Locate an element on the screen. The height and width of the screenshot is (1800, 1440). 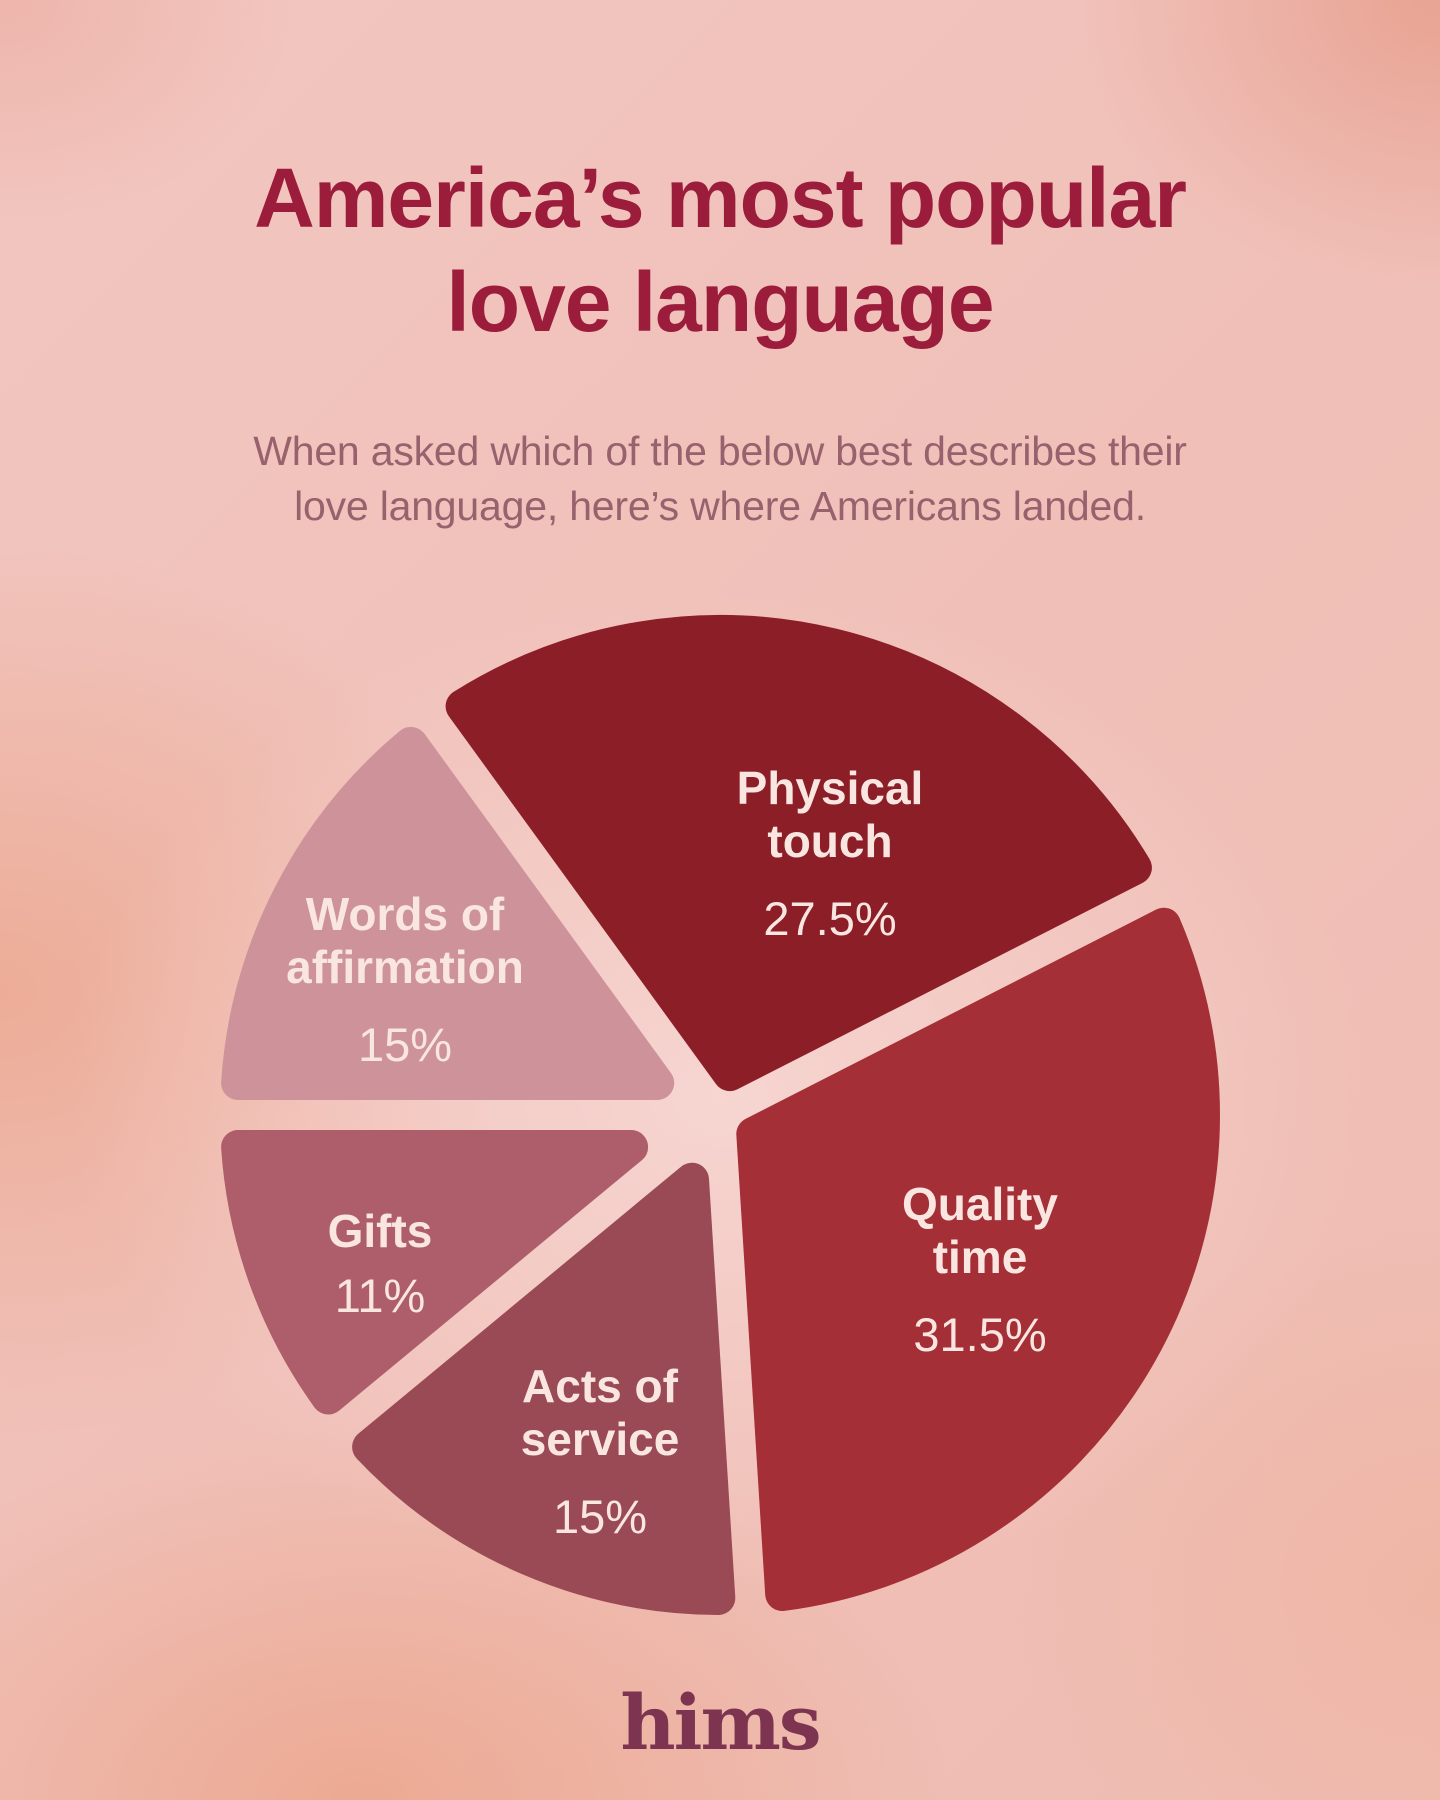
pie-label-quality-time: Quality time 31.5% is located at coordinates (980, 1270).